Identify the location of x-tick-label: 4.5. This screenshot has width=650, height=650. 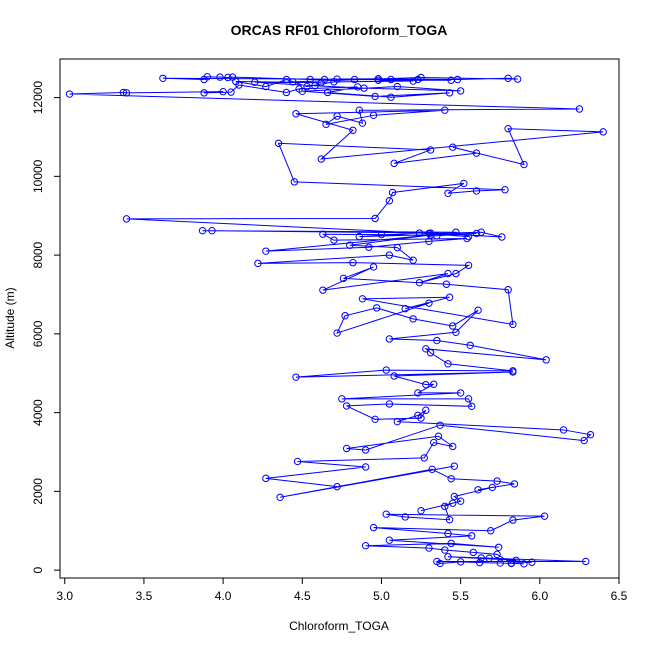
(302, 596).